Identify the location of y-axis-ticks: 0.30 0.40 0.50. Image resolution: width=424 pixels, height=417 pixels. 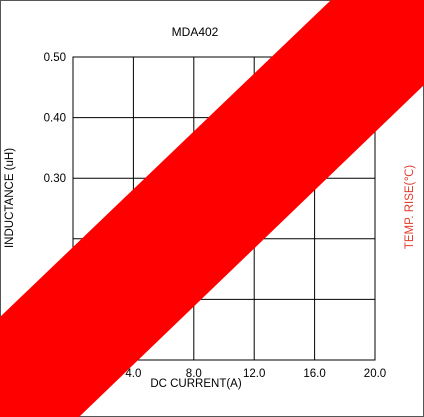
(55, 118).